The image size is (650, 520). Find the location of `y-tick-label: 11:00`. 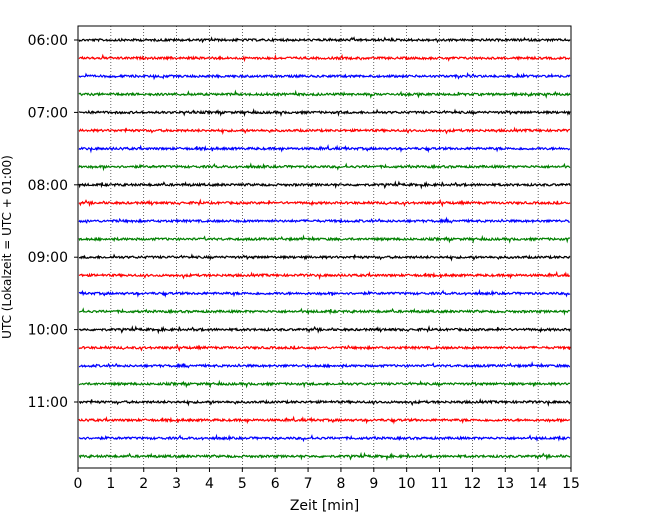

y-tick-label: 11:00 is located at coordinates (48, 403).